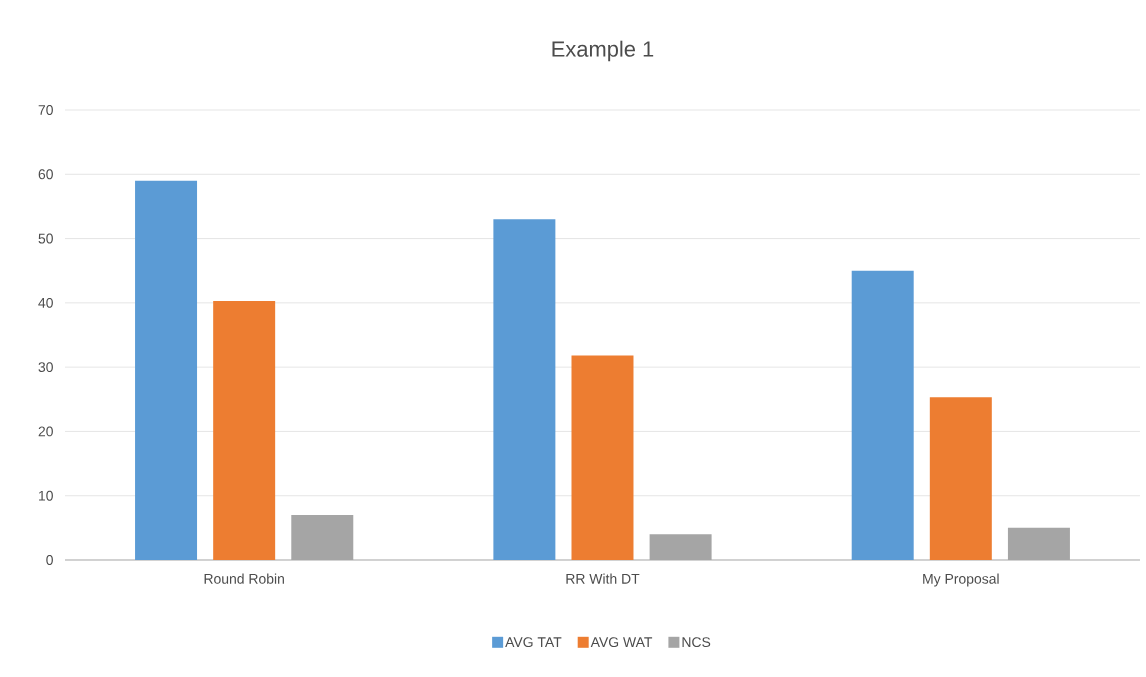  What do you see at coordinates (45, 431) in the screenshot?
I see `y-tick-label: 20` at bounding box center [45, 431].